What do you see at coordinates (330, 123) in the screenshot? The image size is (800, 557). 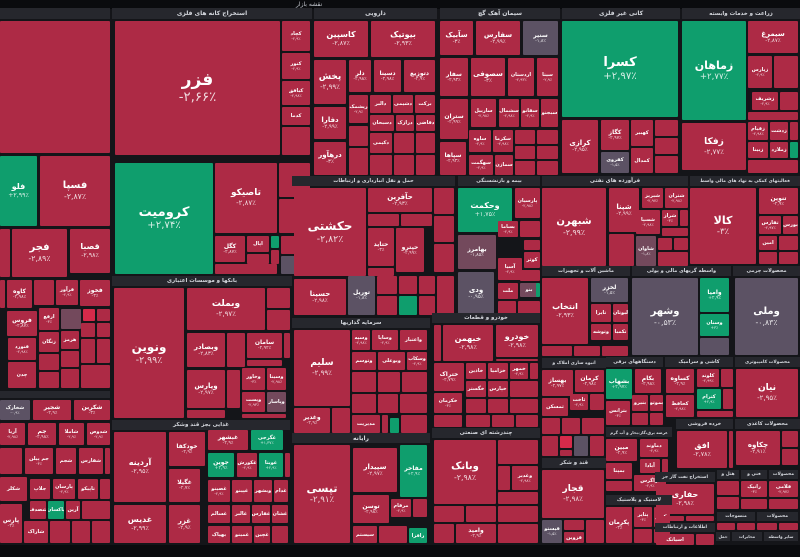 I see `stock-tile-دفارا: دفارا -۲,۹۹٪` at bounding box center [330, 123].